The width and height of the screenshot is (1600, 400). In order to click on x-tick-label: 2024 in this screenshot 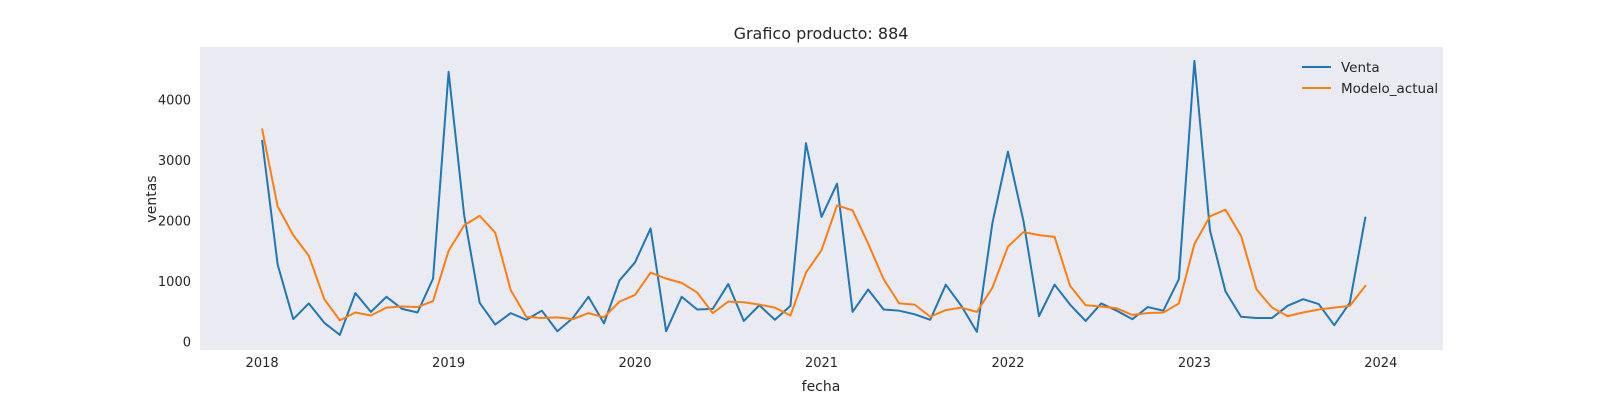, I will do `click(1380, 363)`.